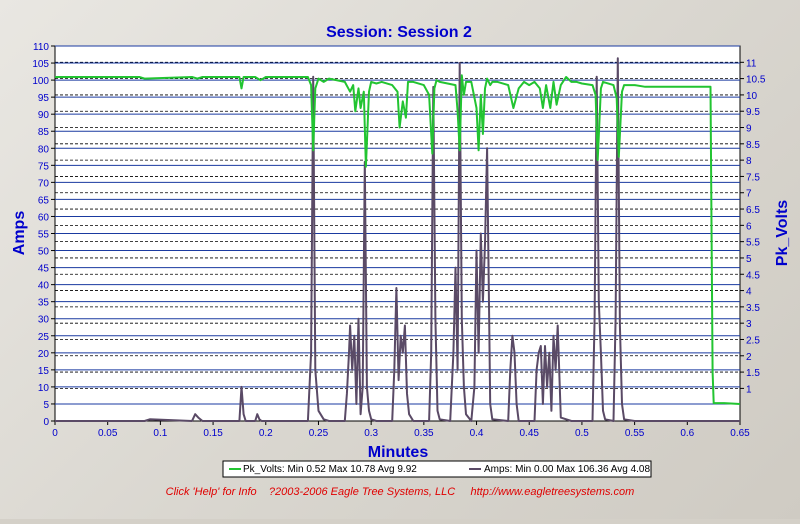 This screenshot has height=524, width=800. What do you see at coordinates (749, 292) in the screenshot?
I see `right-tick-label: 4` at bounding box center [749, 292].